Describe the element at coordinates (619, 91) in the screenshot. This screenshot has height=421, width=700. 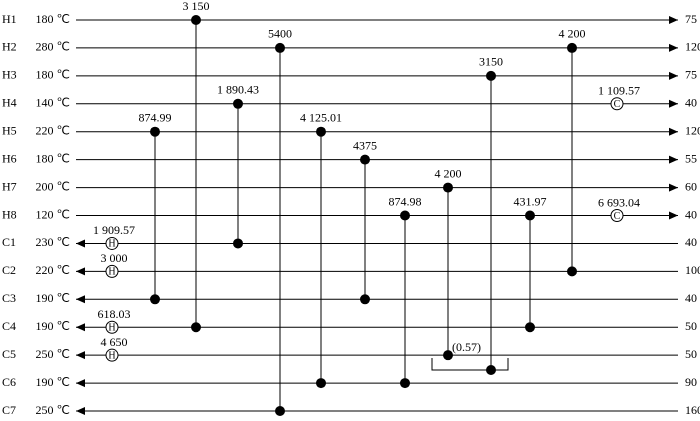
I see `utility-duty: 1 109.57` at that location.